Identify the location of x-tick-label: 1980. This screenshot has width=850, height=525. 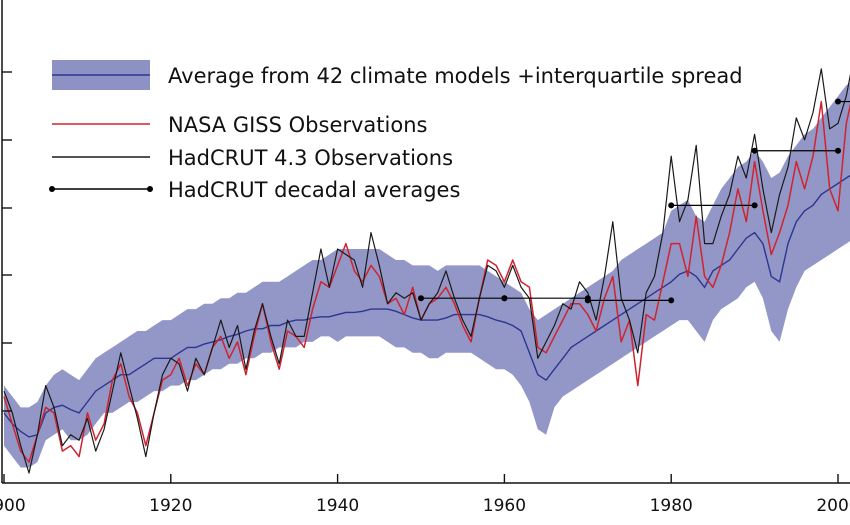
(671, 506).